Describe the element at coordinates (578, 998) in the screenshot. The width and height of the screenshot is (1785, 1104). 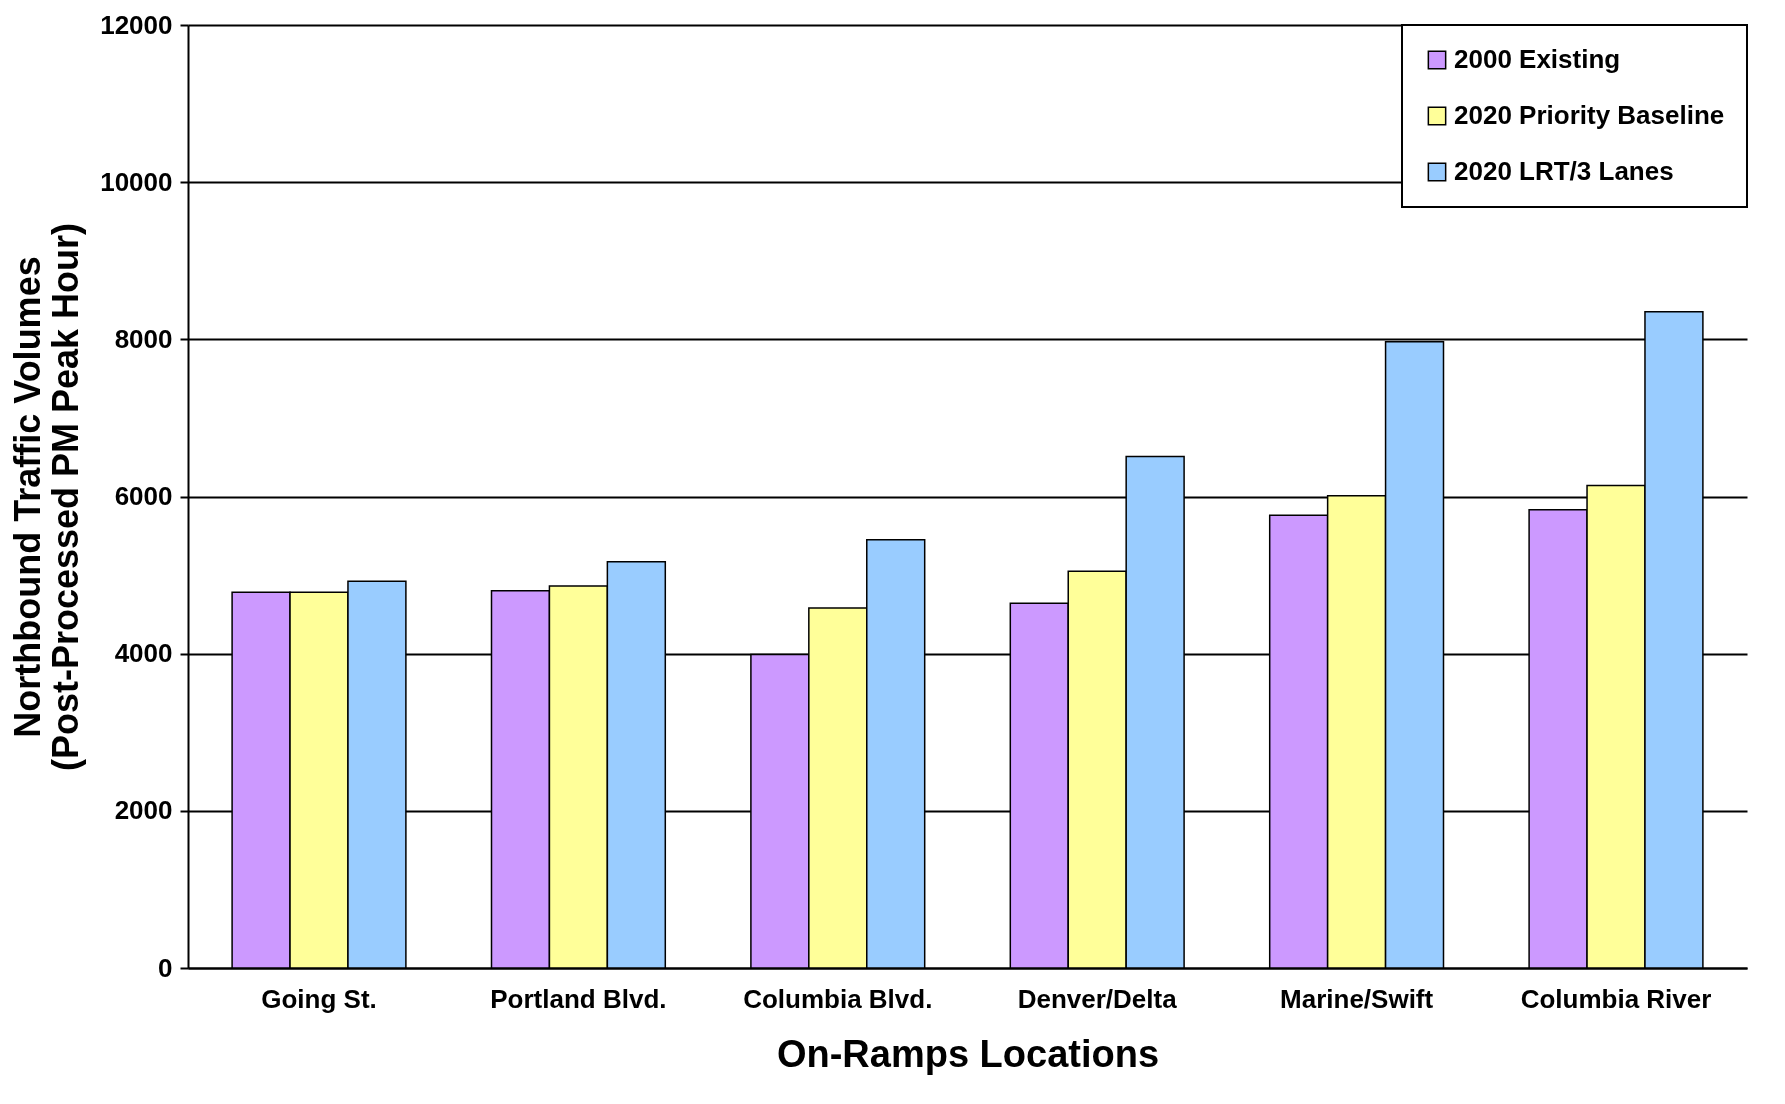
I see `x-tick-label: Portland Blvd.` at that location.